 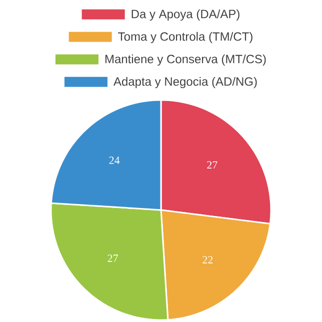 I want to click on data-label: 24, so click(x=114, y=160).